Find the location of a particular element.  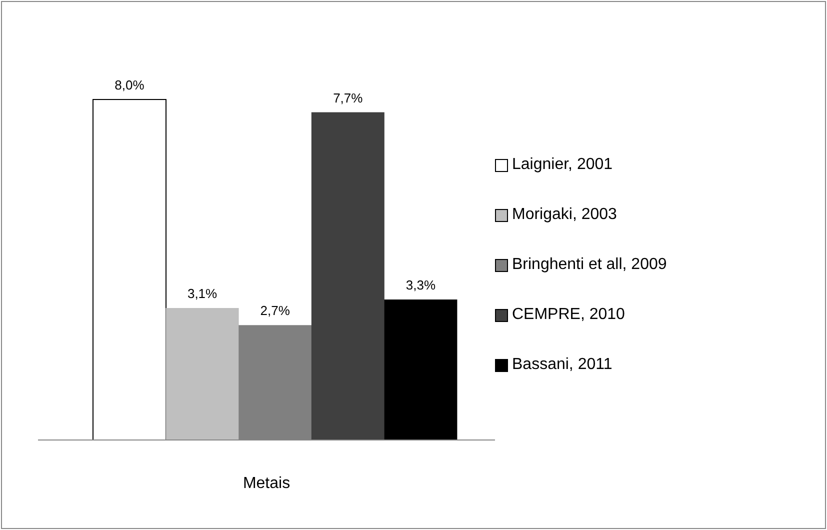

data-label: 8,0% is located at coordinates (129, 84).